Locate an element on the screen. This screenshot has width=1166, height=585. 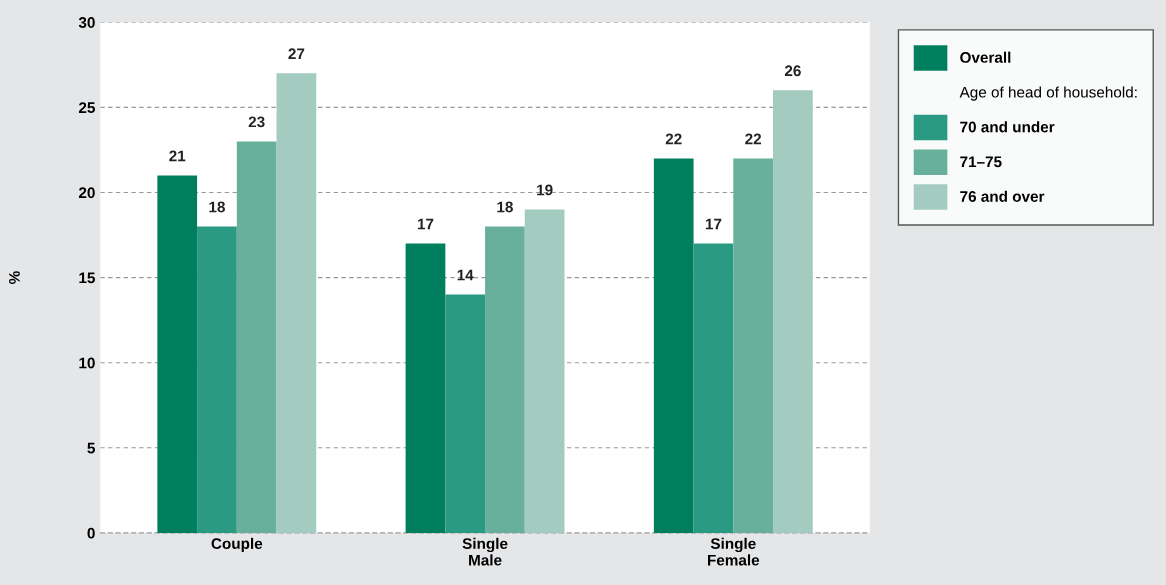
data-label: 14 is located at coordinates (465, 275).